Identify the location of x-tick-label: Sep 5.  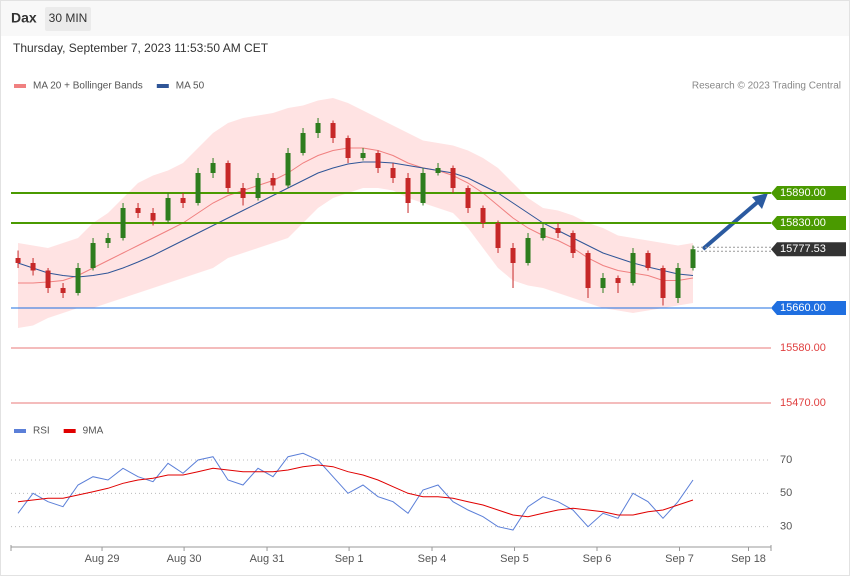
(514, 559).